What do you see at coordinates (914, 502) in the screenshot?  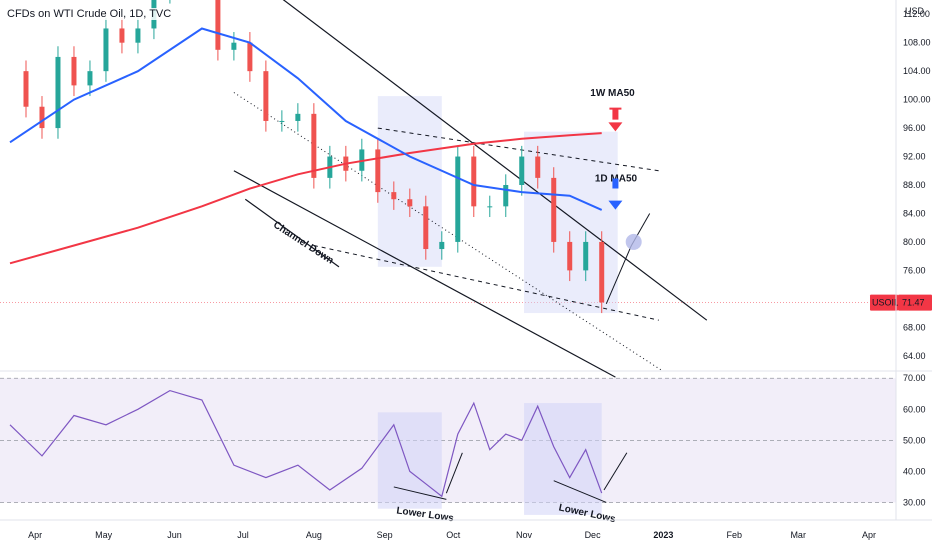 I see `rsi-tick-label: 30.00` at bounding box center [914, 502].